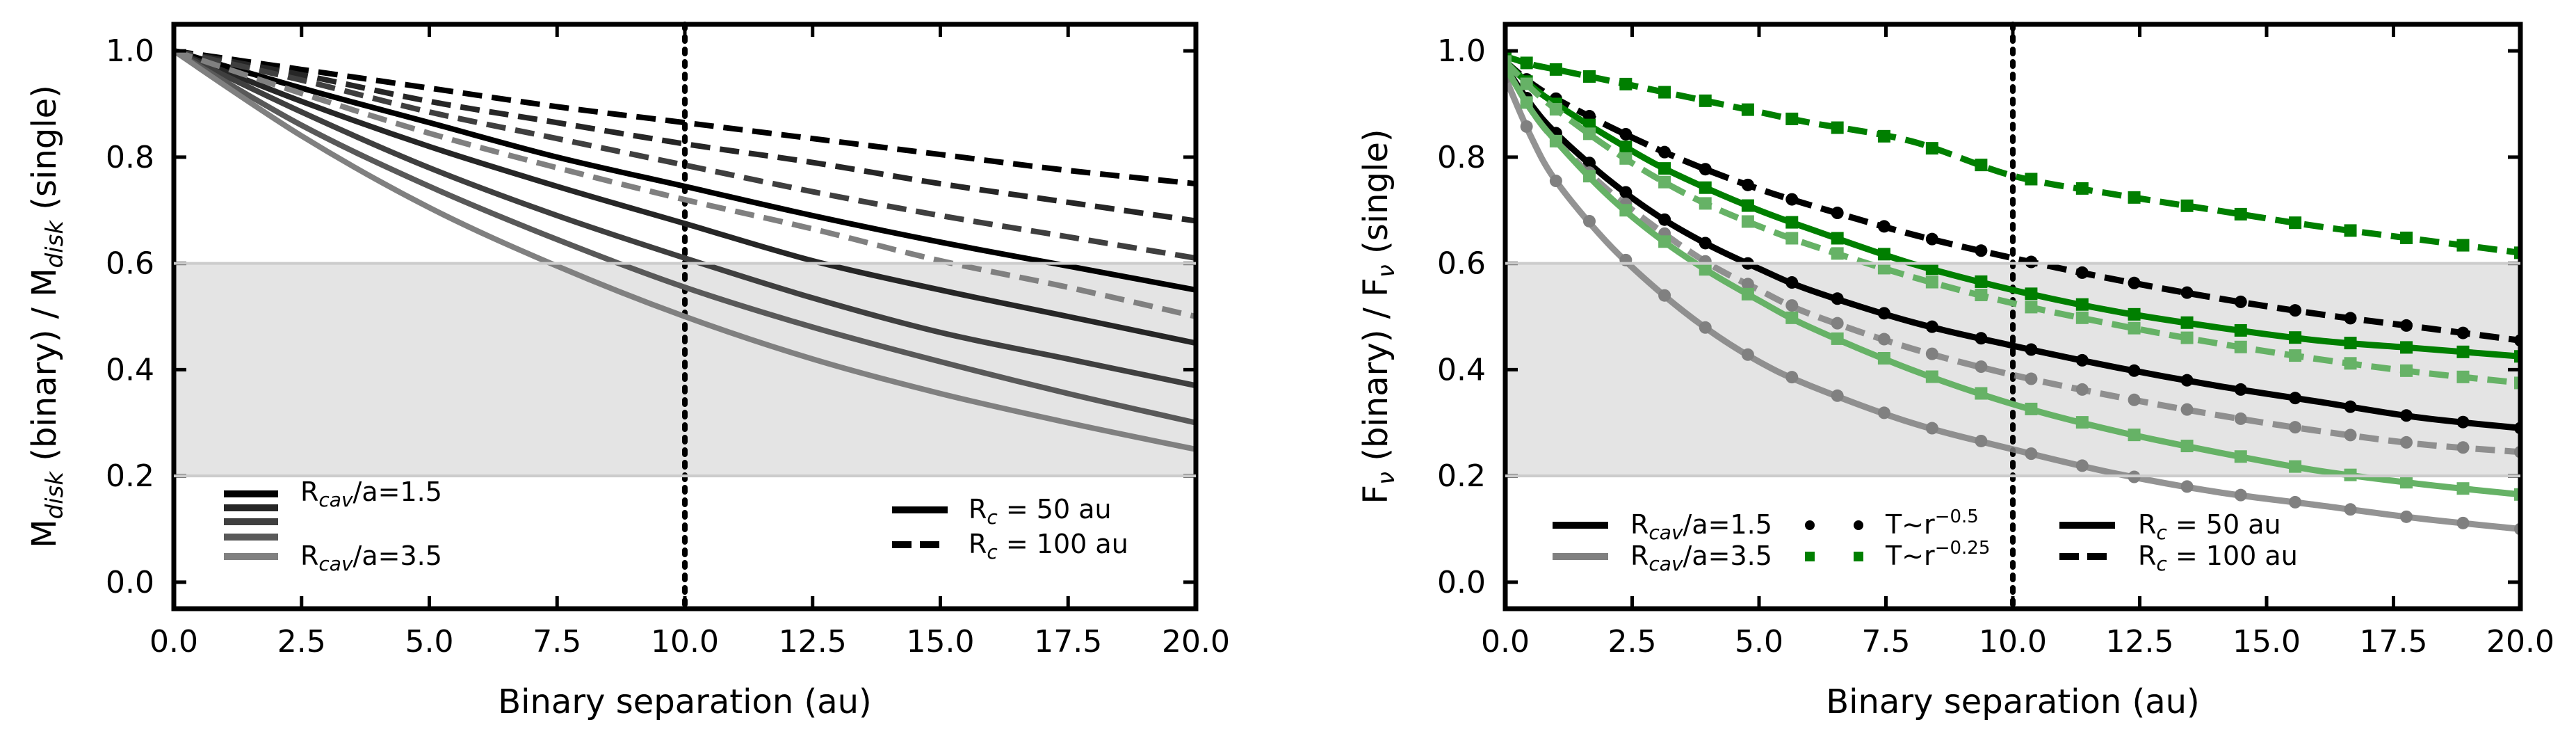 This screenshot has width=2576, height=736. Describe the element at coordinates (1461, 51) in the screenshot. I see `right-ytick-label: 1.0` at that location.